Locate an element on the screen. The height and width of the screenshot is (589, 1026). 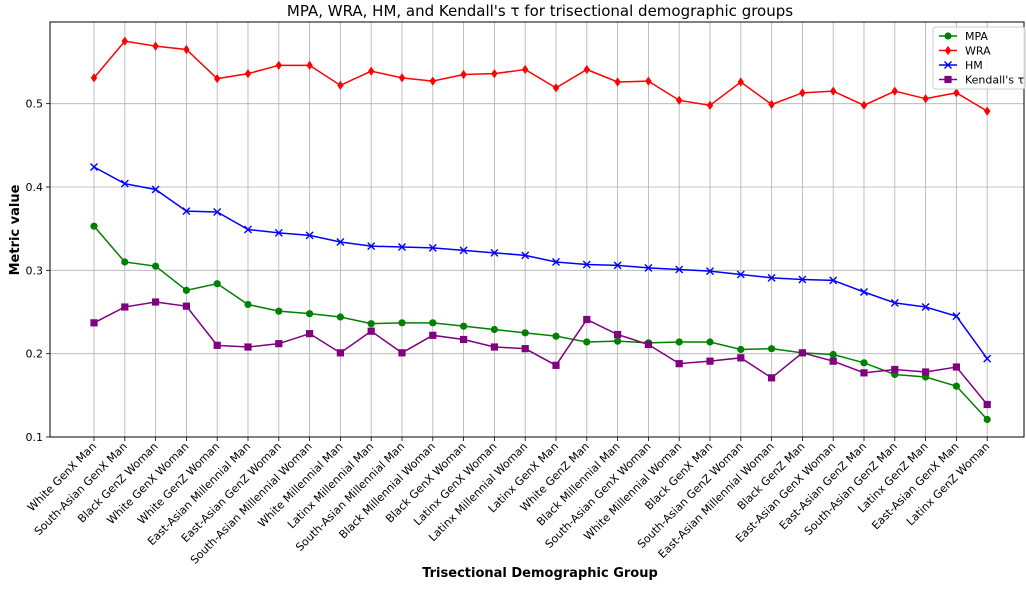
y-tick-label: 0.1 is located at coordinates (35, 437).